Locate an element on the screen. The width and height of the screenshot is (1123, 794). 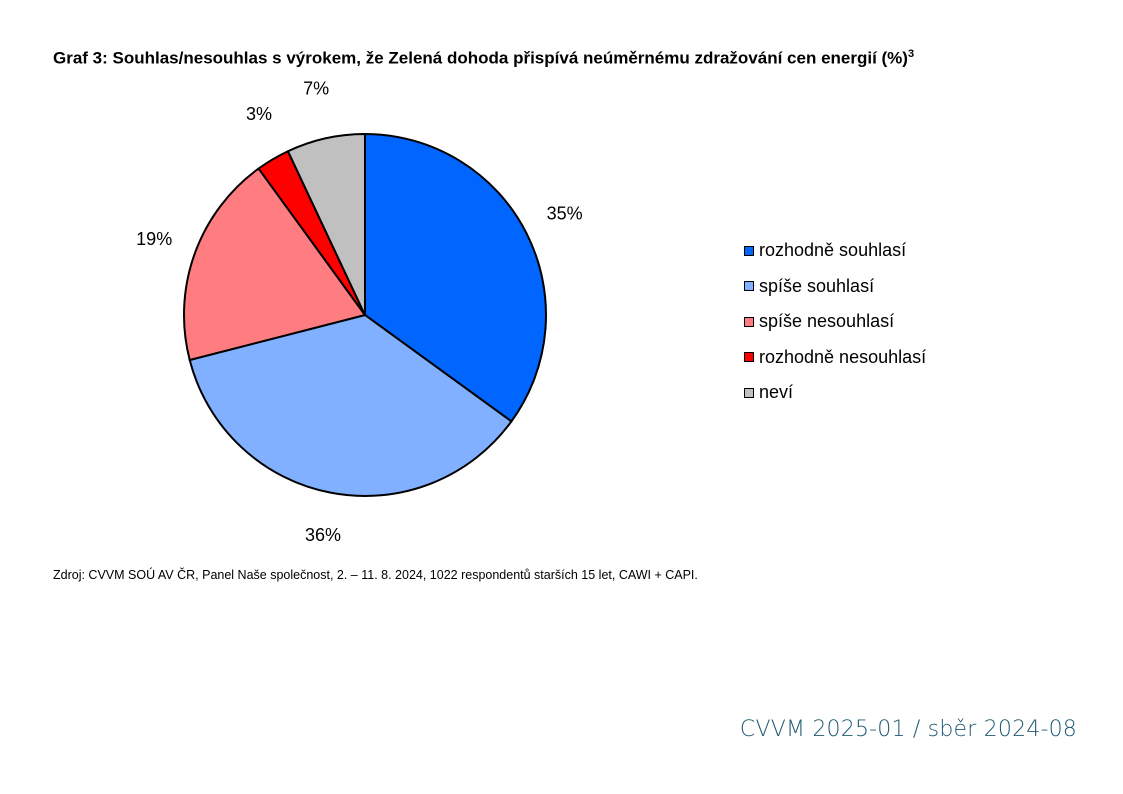
legend-item-rozhodne-souhlasi: rozhodně souhlasí is located at coordinates (835, 251).